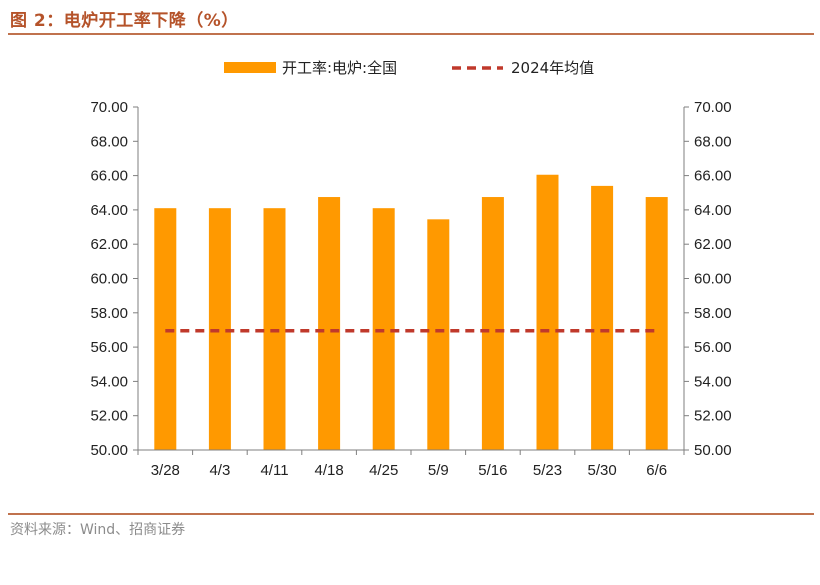 This screenshot has height=585, width=820. What do you see at coordinates (438, 334) in the screenshot?
I see `bar-5/9` at bounding box center [438, 334].